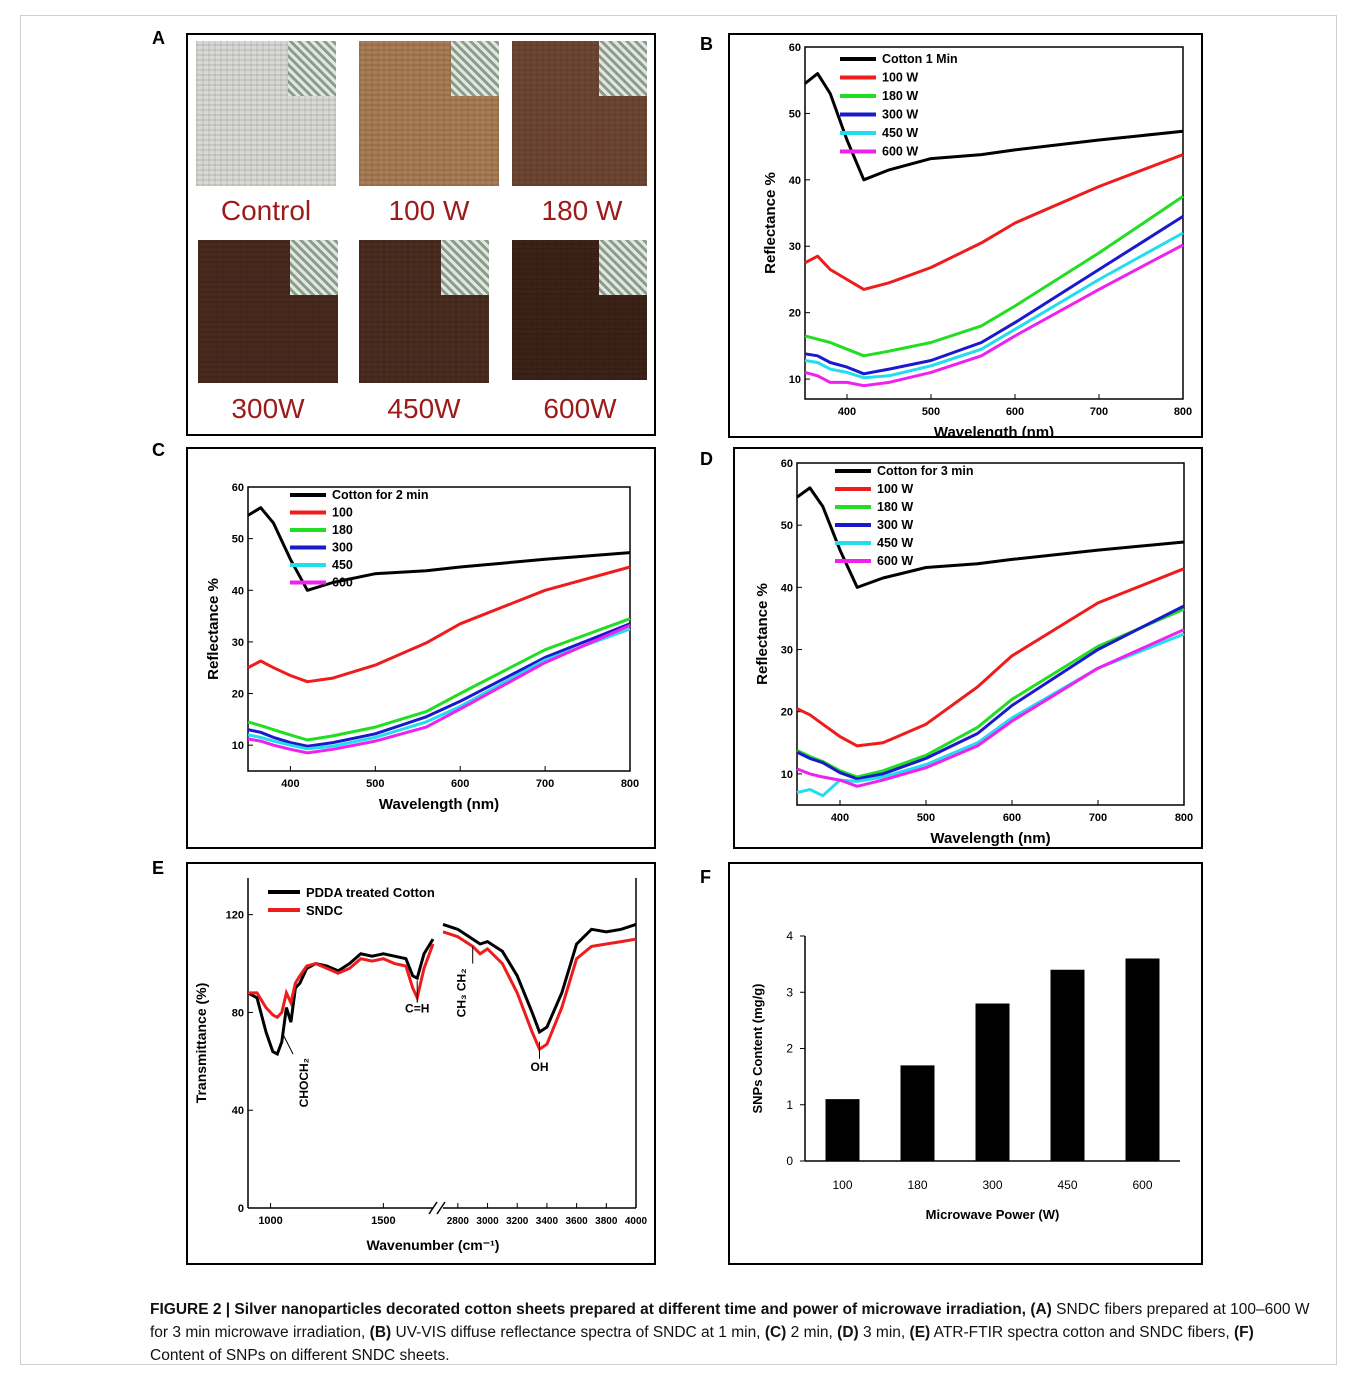 Image resolution: width=1357 pixels, height=1380 pixels. I want to click on caption-e-text: ATR-FTIR spectra cotton and SNDC fibers,, so click(1082, 1332).